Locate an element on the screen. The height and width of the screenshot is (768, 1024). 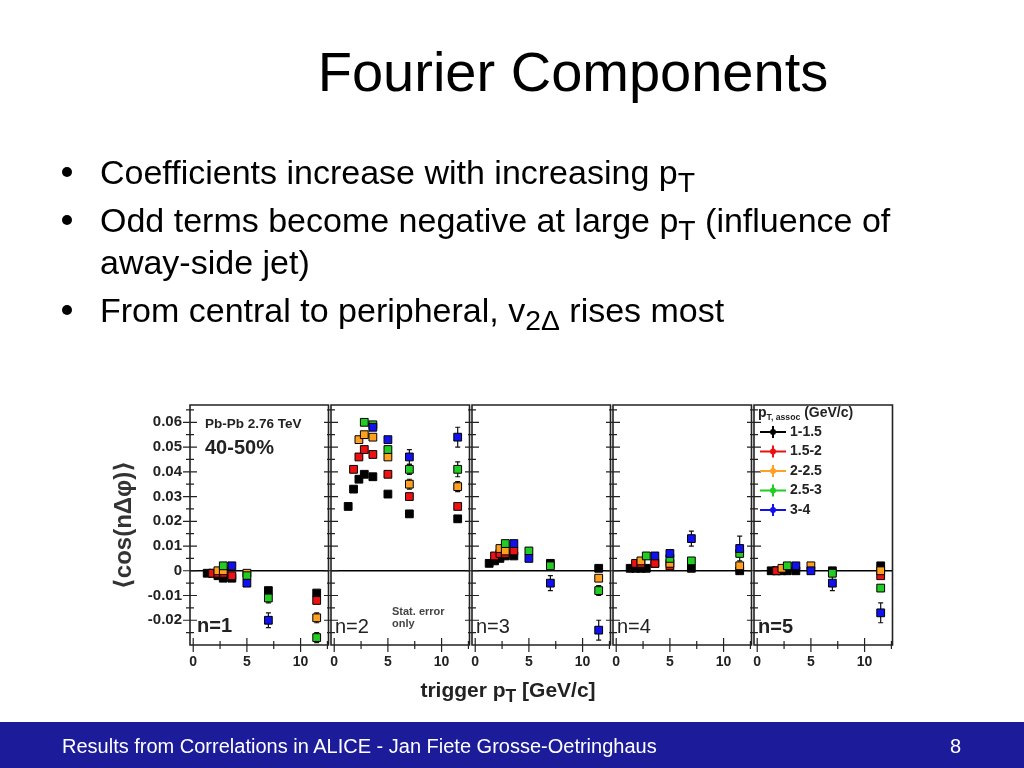
y-tick-label: 0.04 is located at coordinates (167, 470).